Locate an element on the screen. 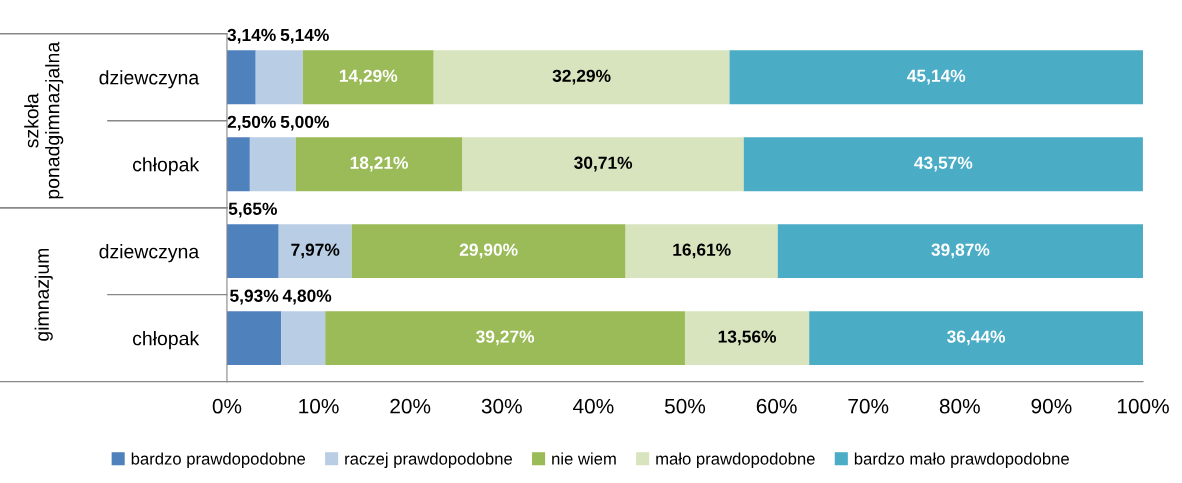 The width and height of the screenshot is (1182, 483). data-label: 3,14% is located at coordinates (251, 36).